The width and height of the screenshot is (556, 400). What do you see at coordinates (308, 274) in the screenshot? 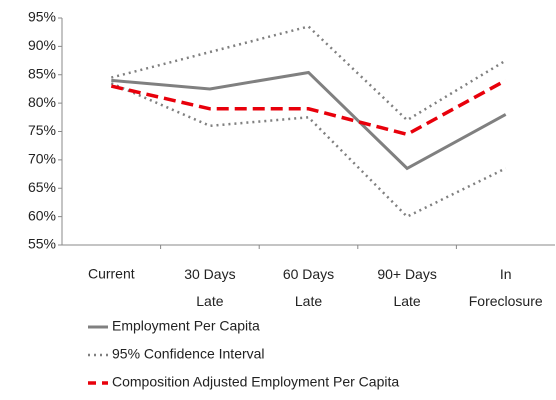
I see `x-tick-label-line: 60 Days` at bounding box center [308, 274].